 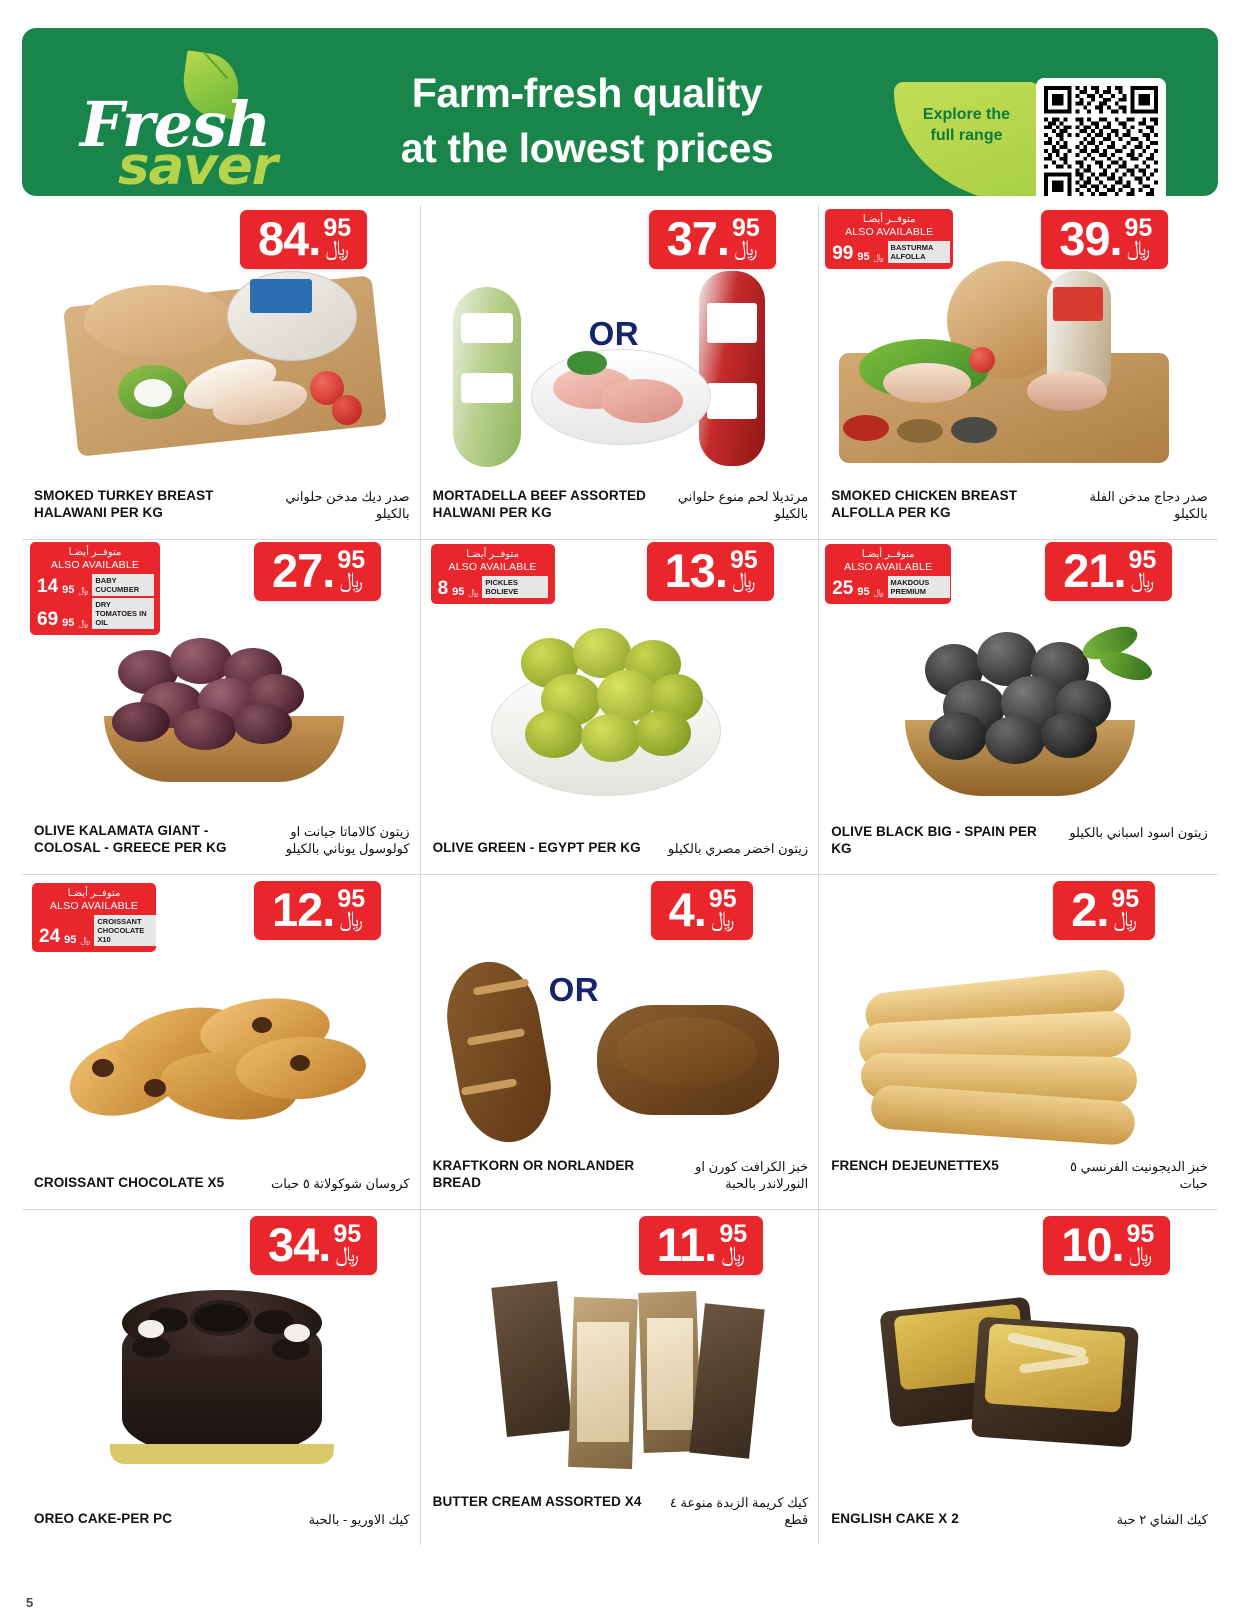 What do you see at coordinates (96, 584) in the screenshot?
I see `also-available-item: 14 95 ﷼ BABY CUCUMBER` at bounding box center [96, 584].